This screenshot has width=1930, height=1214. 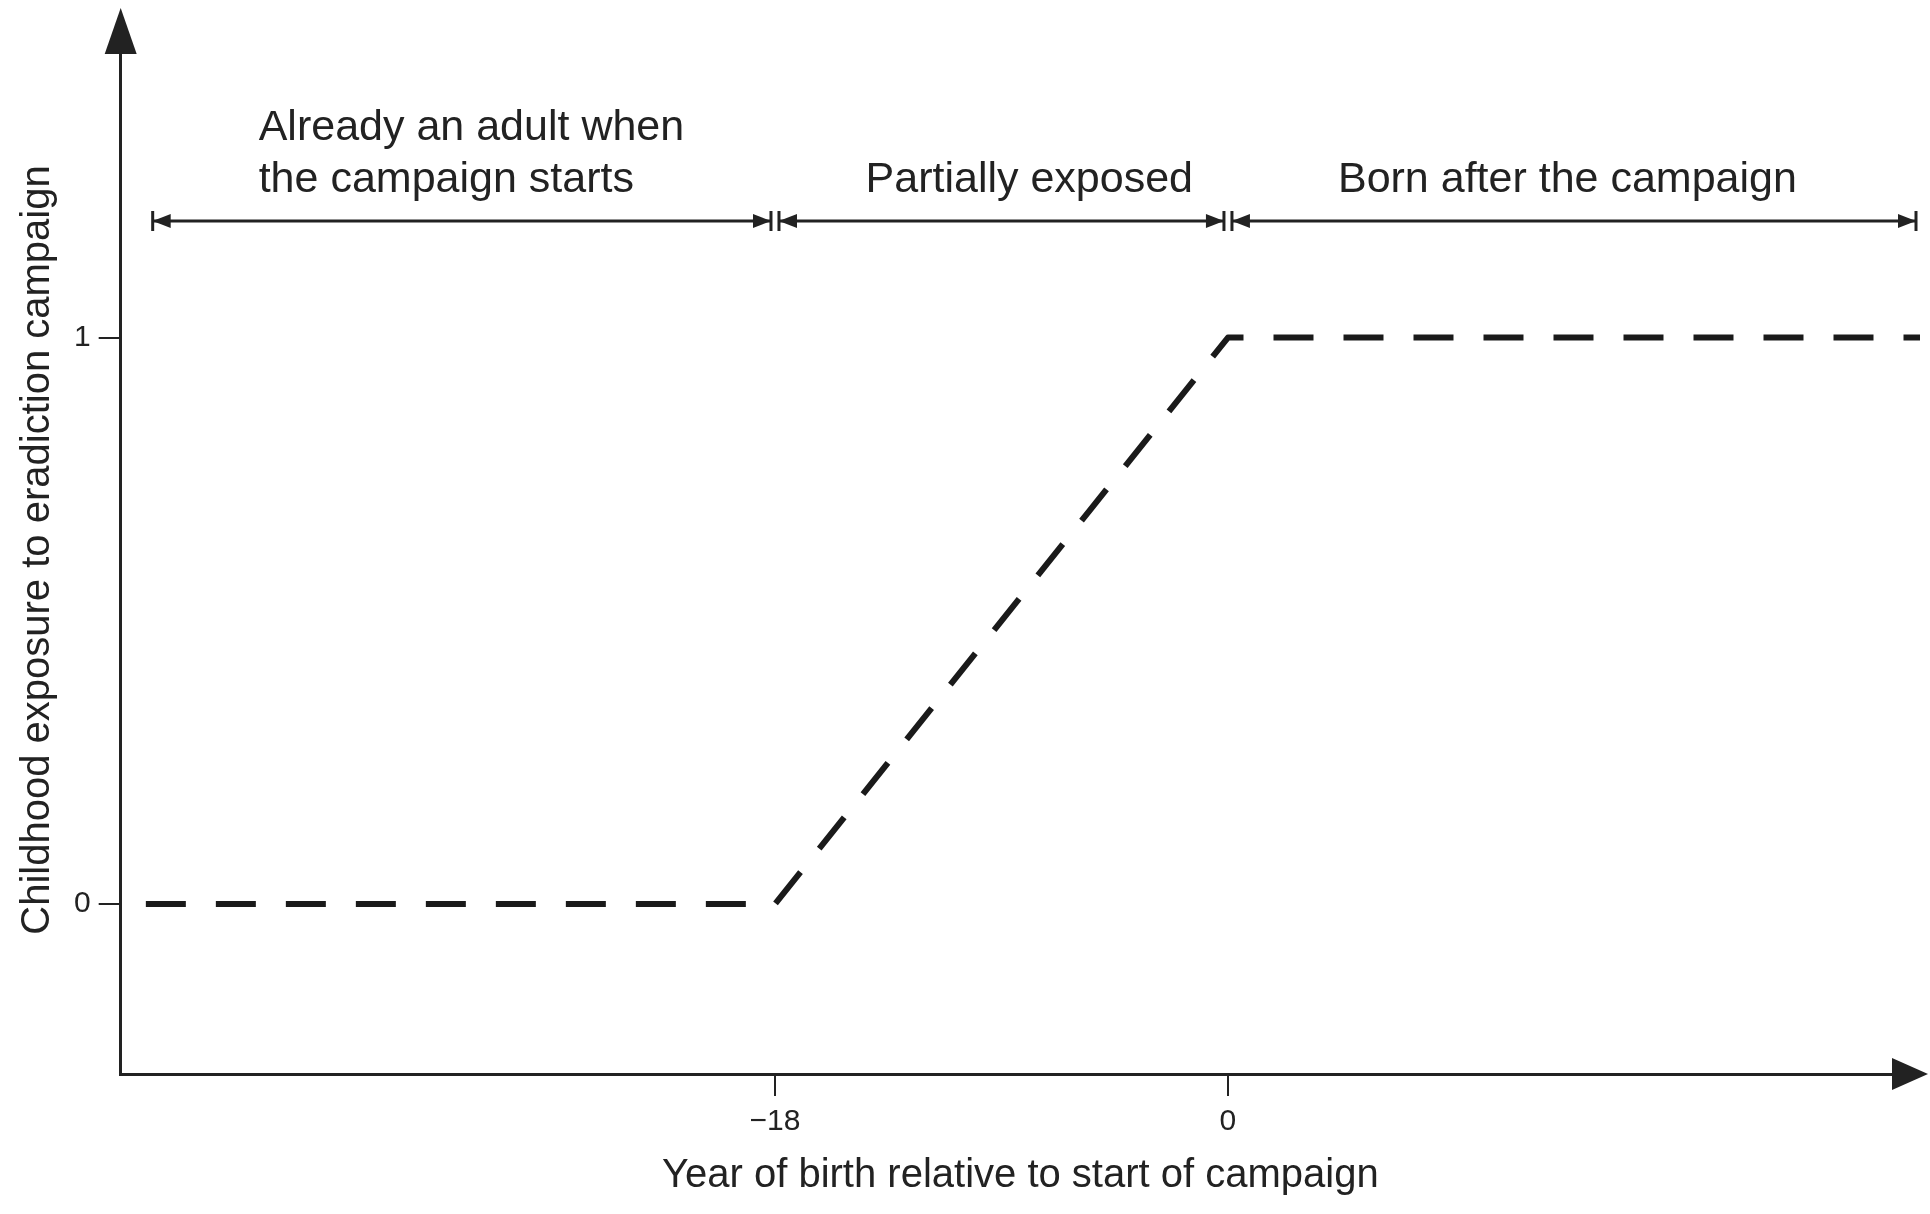 I want to click on x-axis-title: Year of birth relative to start of campaign, so click(x=1020, y=1173).